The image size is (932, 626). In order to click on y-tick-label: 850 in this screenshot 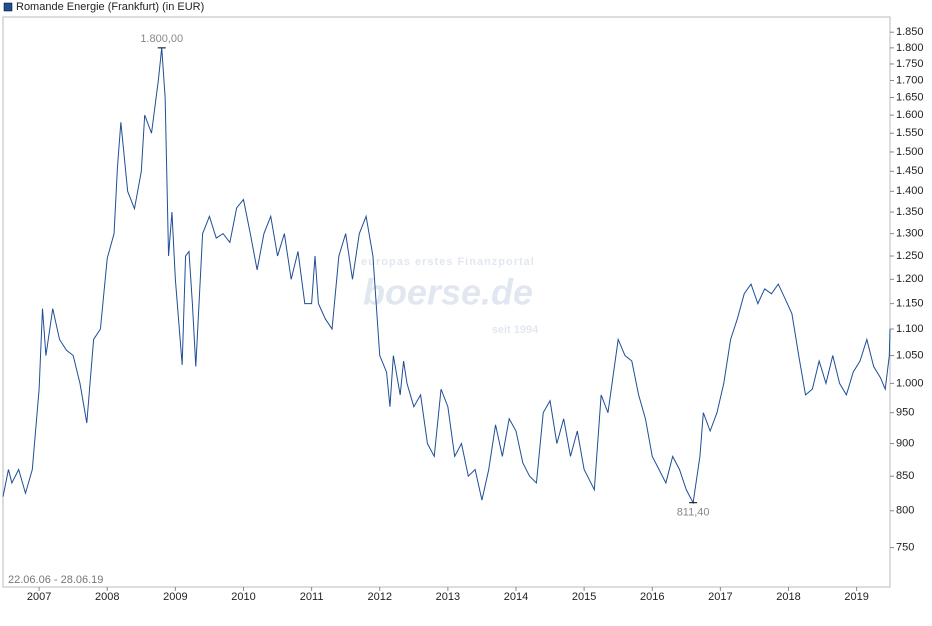, I will do `click(905, 476)`.